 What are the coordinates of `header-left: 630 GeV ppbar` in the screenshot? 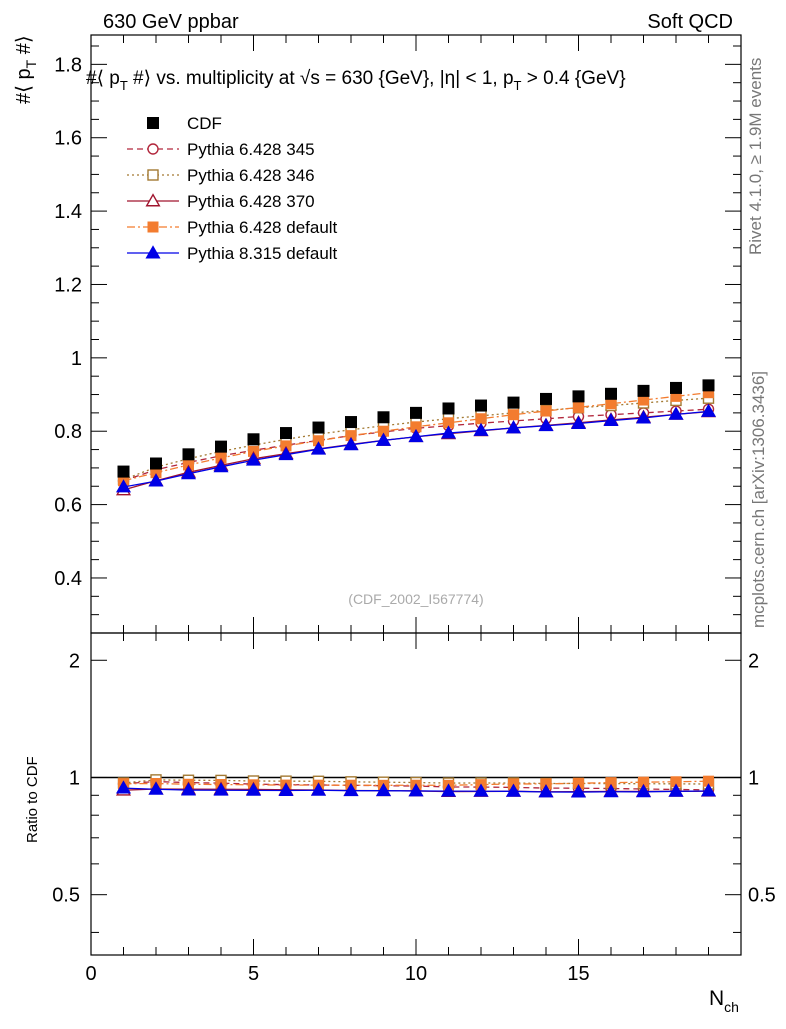 It's located at (171, 22).